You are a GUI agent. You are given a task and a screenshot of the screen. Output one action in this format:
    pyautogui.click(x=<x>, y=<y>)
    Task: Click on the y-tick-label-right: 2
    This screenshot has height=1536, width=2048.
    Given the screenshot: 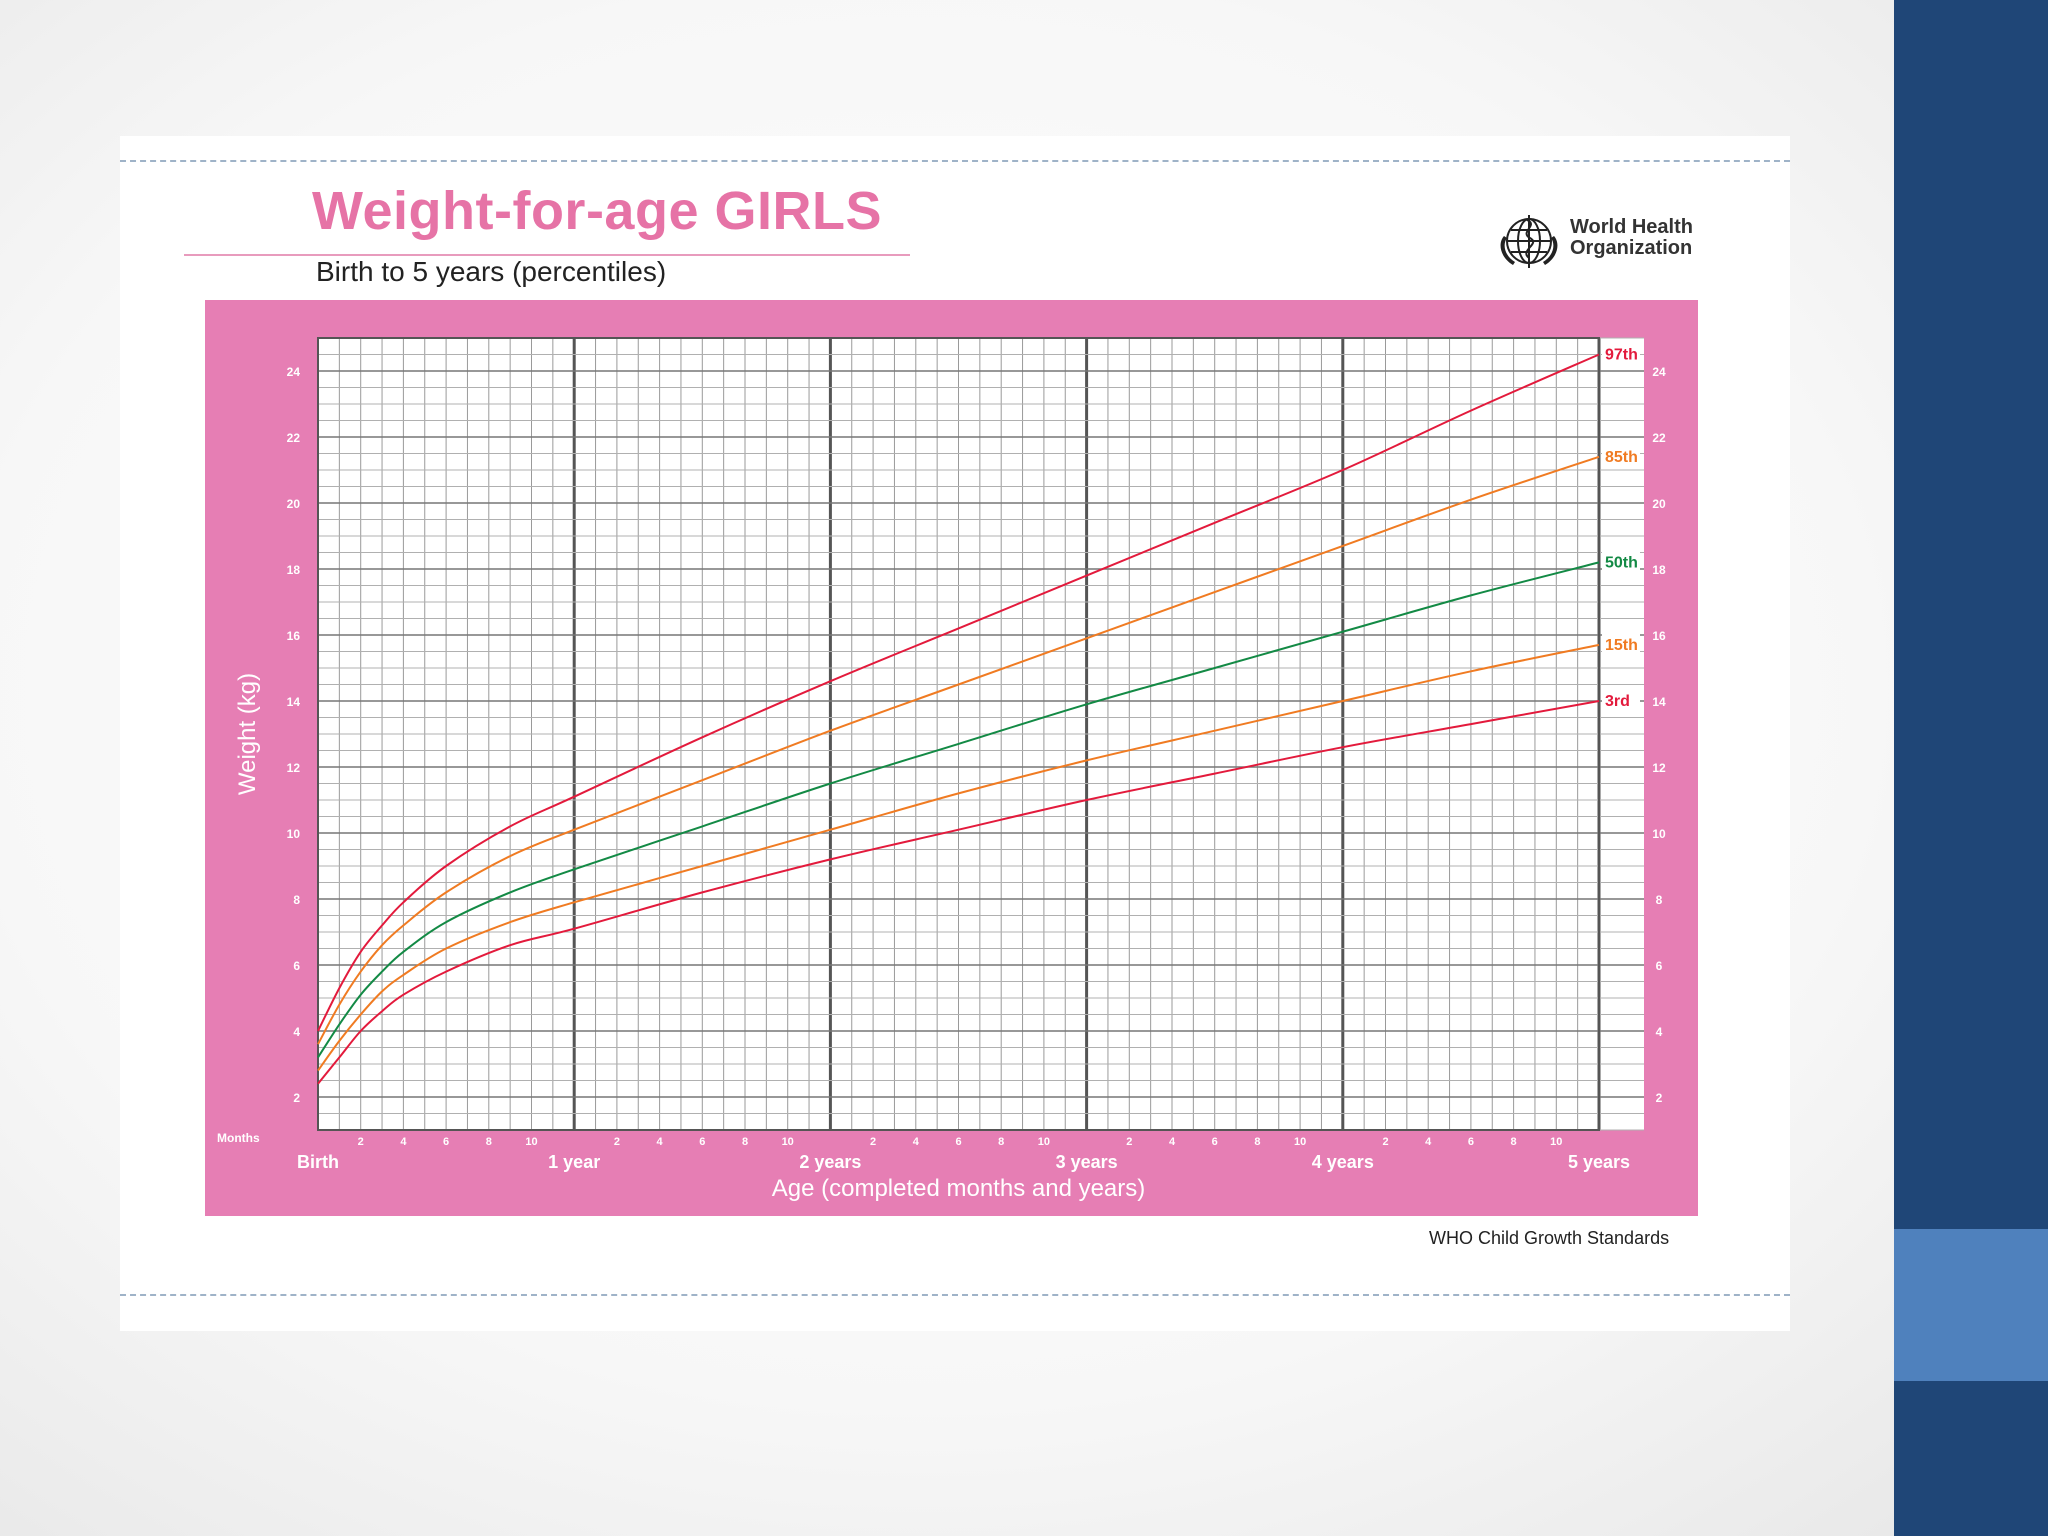 What is the action you would take?
    pyautogui.click(x=1659, y=1098)
    